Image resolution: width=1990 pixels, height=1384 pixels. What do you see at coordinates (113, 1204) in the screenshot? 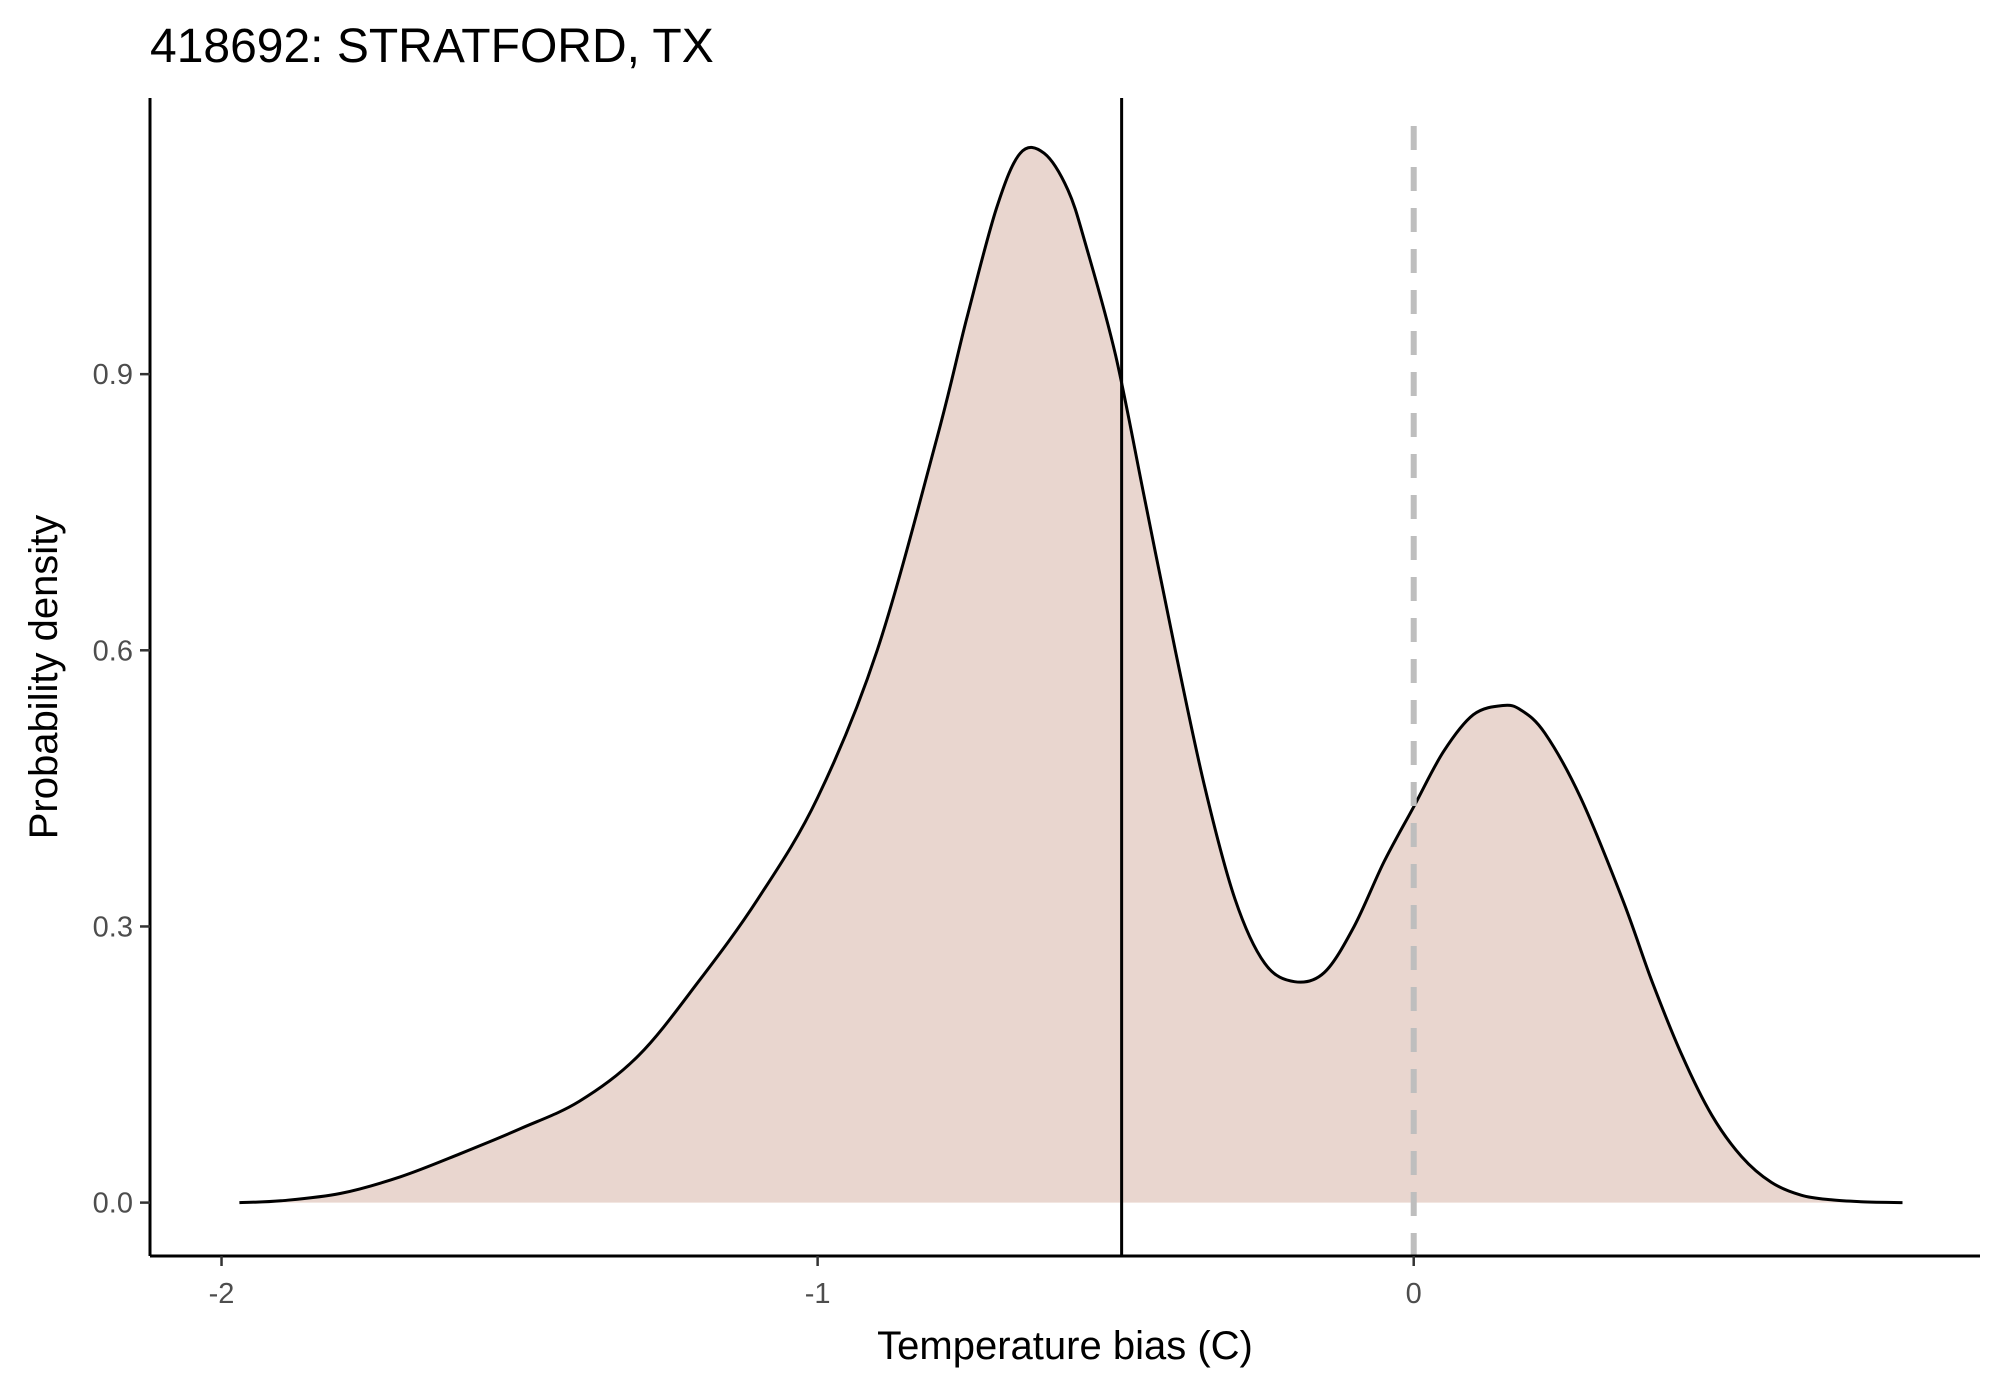
I see `y-tick-label: 0.0` at bounding box center [113, 1204].